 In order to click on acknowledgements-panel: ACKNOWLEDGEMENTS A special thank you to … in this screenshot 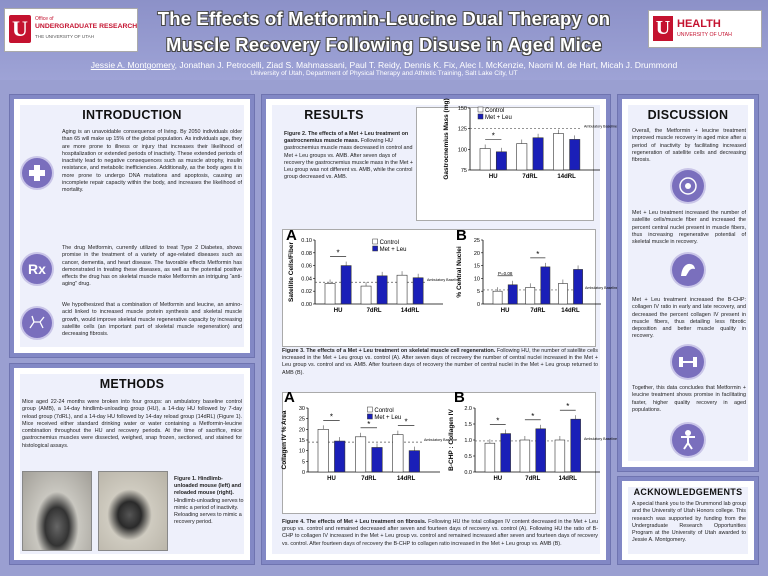, I will do `click(688, 520)`.